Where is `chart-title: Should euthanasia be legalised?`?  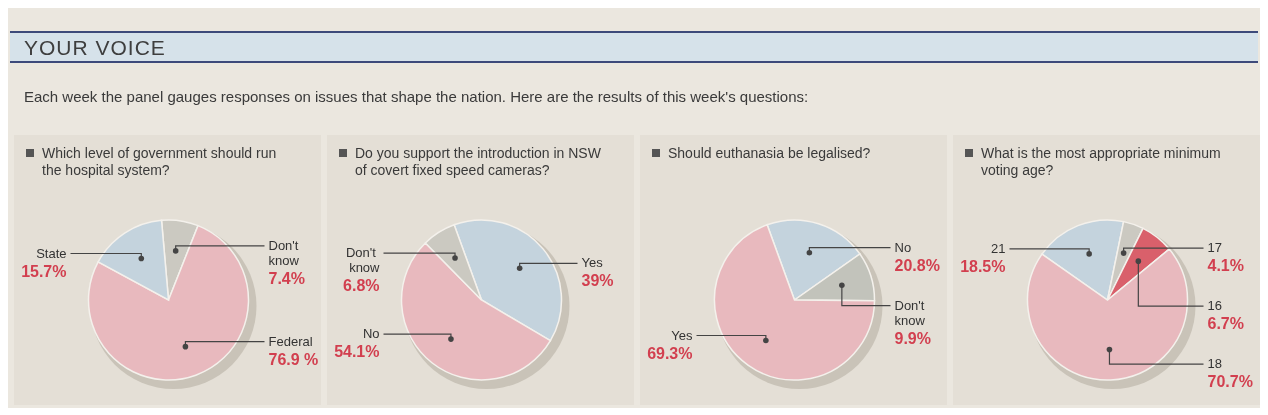 chart-title: Should euthanasia be legalised? is located at coordinates (769, 153).